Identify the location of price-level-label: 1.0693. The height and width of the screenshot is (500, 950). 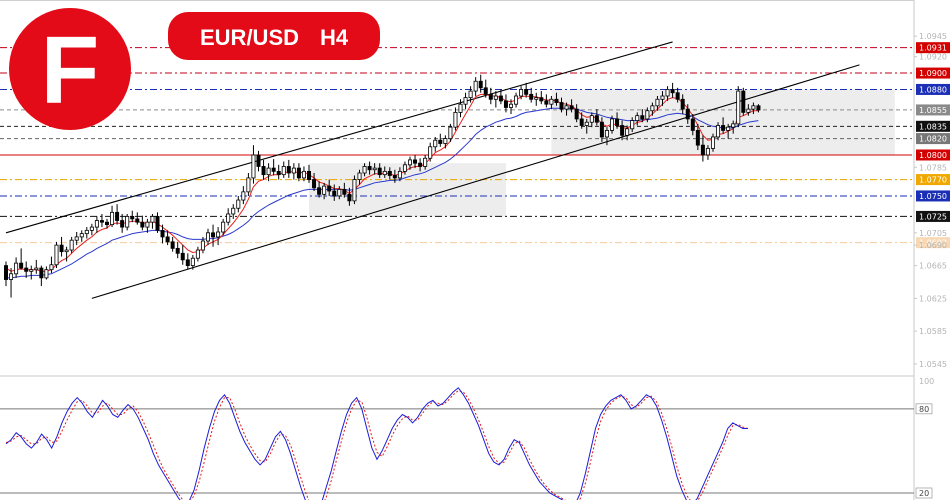
(933, 243).